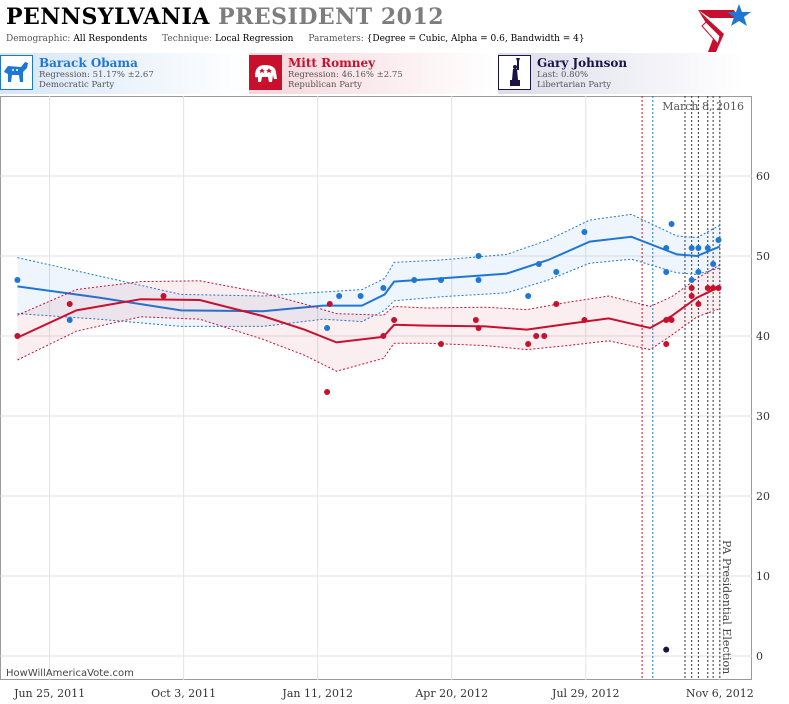  Describe the element at coordinates (96, 75) in the screenshot. I see `candidate-regression-obama: Regression: 51.17% ±2.67` at that location.